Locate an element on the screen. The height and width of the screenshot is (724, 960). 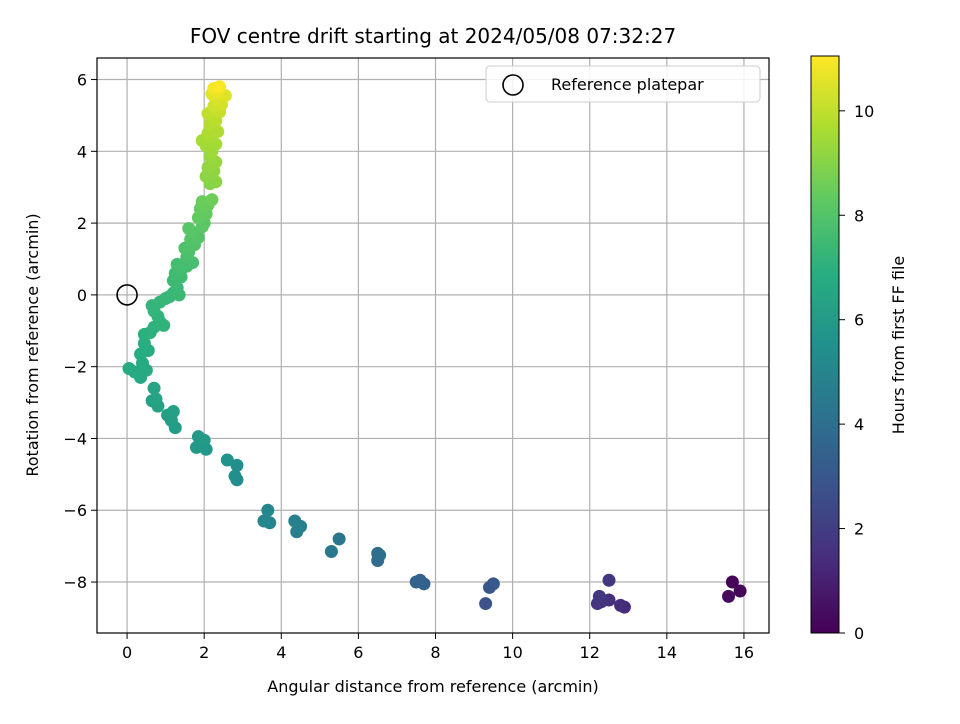
x-tick-label: 8 is located at coordinates (435, 652).